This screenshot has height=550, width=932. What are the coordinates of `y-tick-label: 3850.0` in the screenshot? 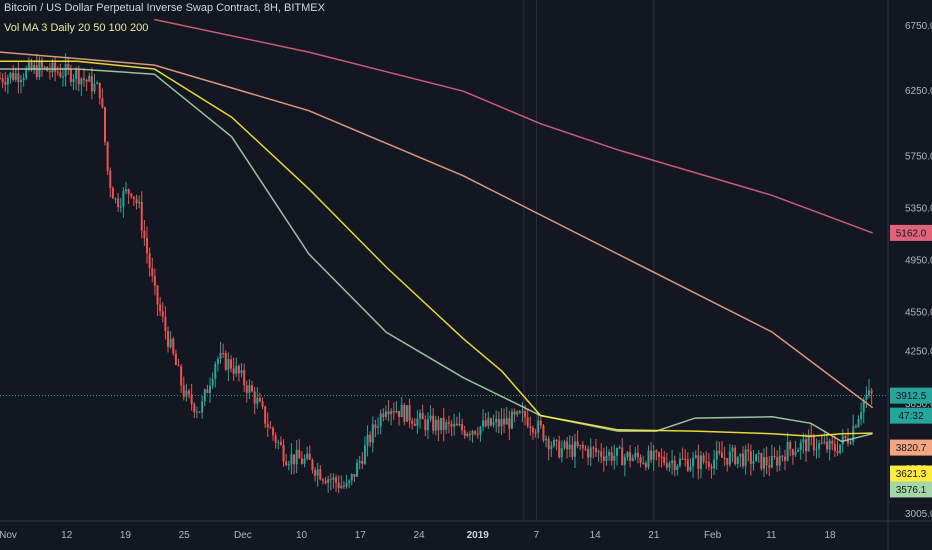 It's located at (918, 404).